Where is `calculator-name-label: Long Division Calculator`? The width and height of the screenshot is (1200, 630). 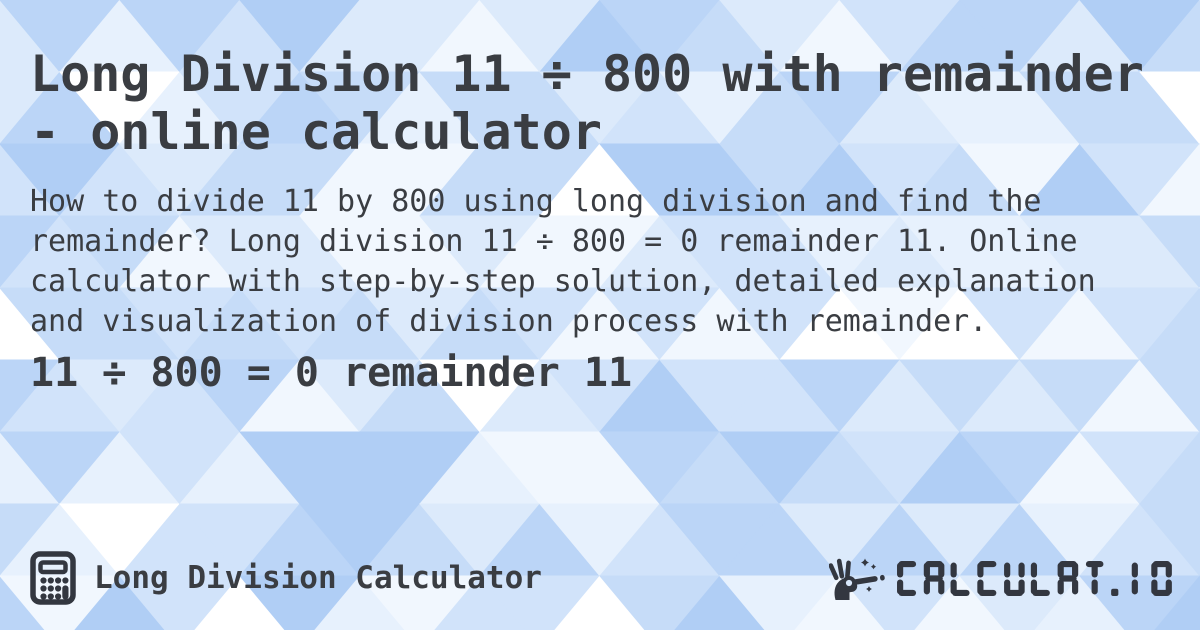 calculator-name-label: Long Division Calculator is located at coordinates (318, 578).